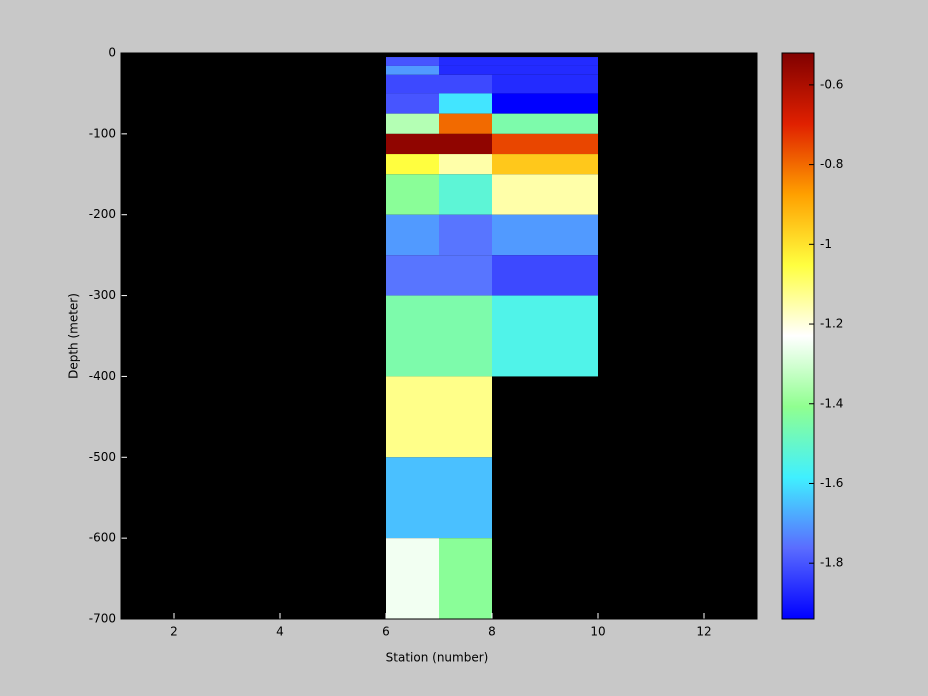  I want to click on y-tick-label: 0, so click(112, 53).